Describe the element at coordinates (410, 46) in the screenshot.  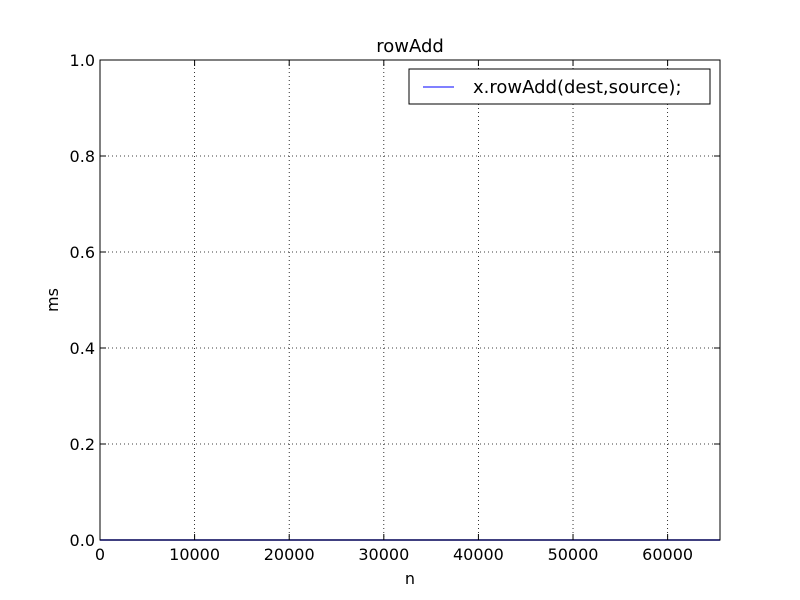
I see `chart-title: rowAdd` at that location.